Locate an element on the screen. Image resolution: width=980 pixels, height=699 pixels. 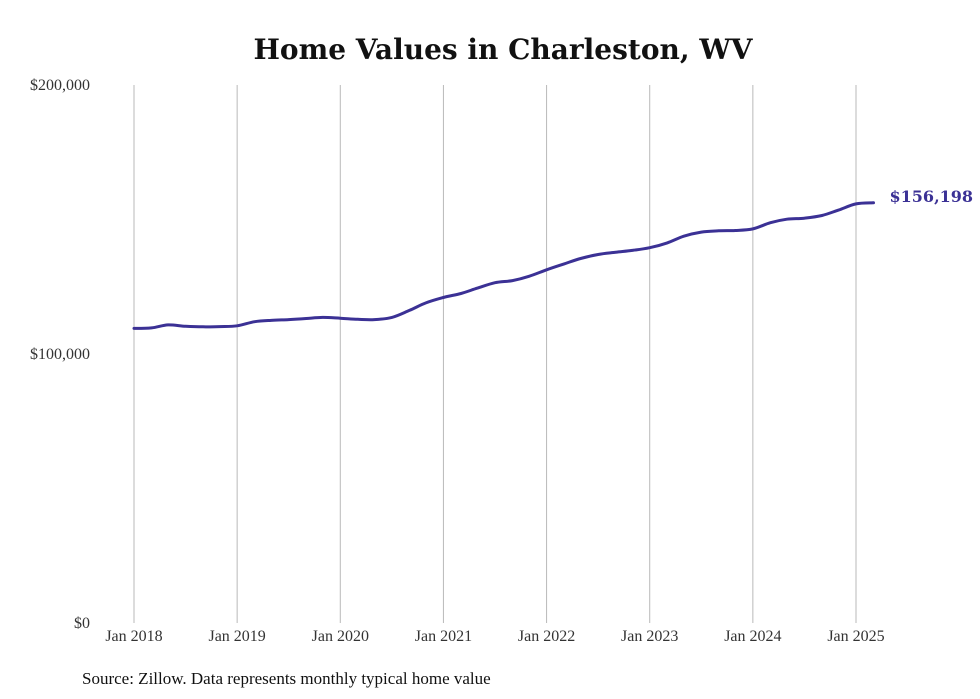
x-tick-label: Jan 2023 is located at coordinates (649, 636).